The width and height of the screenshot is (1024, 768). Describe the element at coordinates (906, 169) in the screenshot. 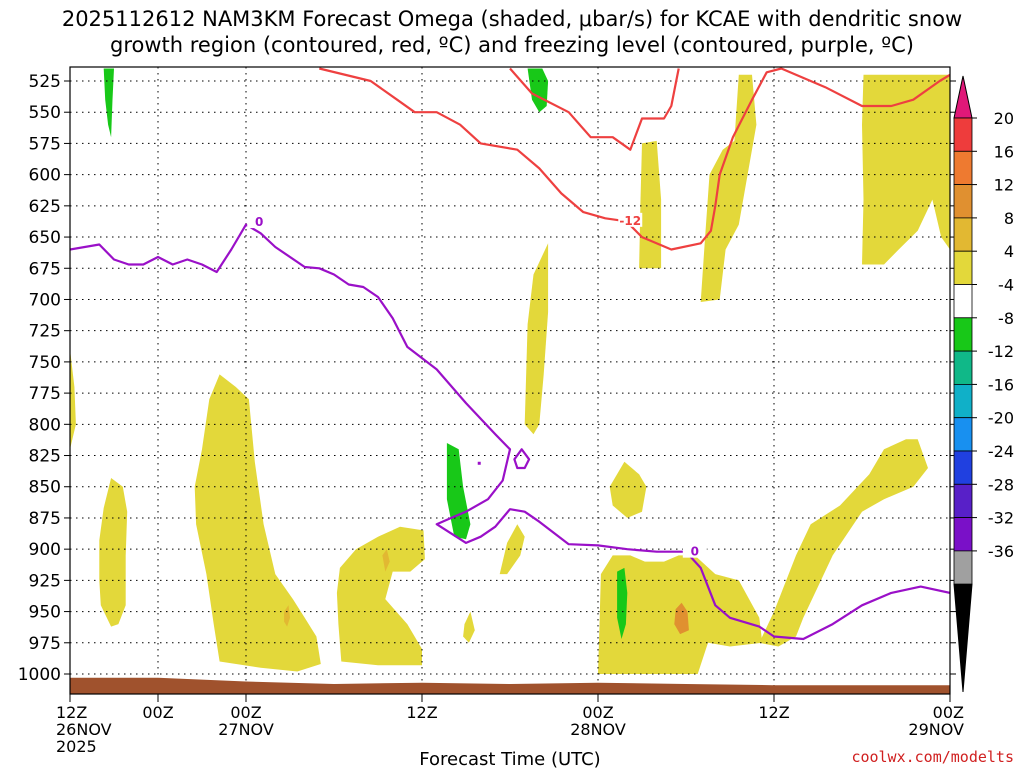

I see `omega-region-top-right` at that location.